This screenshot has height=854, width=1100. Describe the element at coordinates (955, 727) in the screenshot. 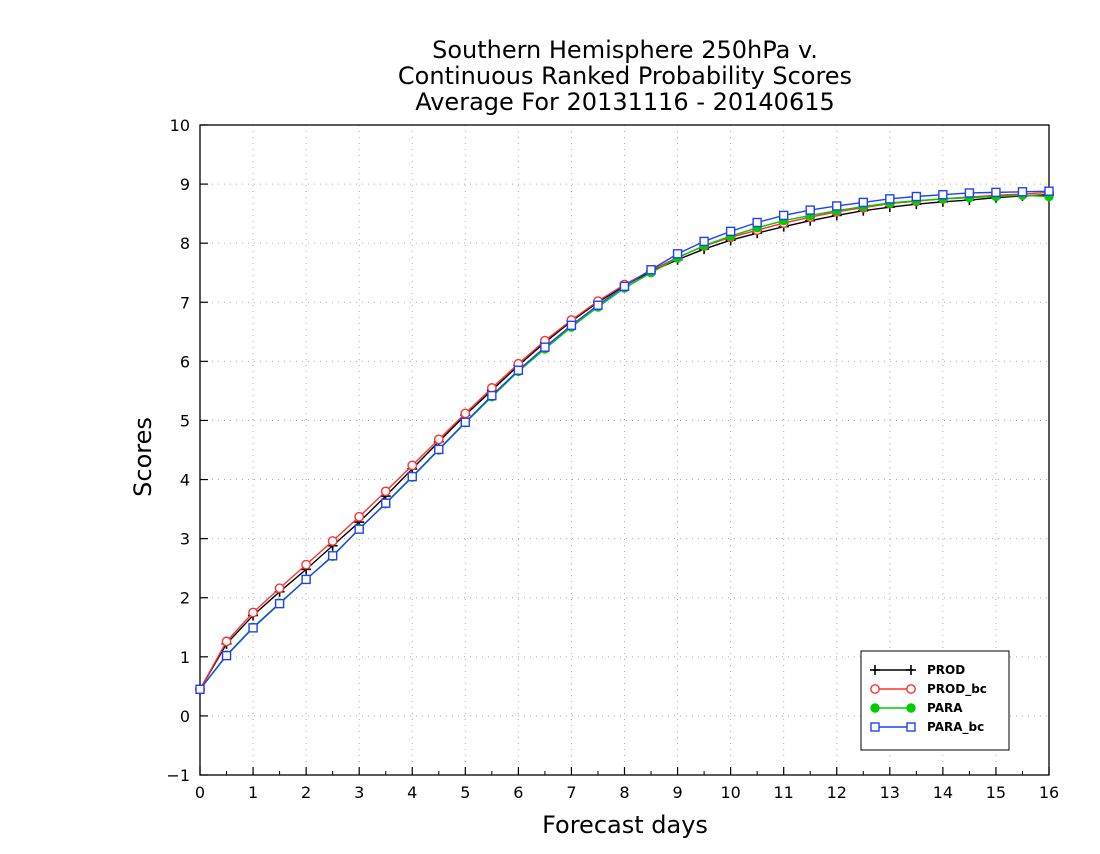

I see `legend-label: PARA_bc` at that location.